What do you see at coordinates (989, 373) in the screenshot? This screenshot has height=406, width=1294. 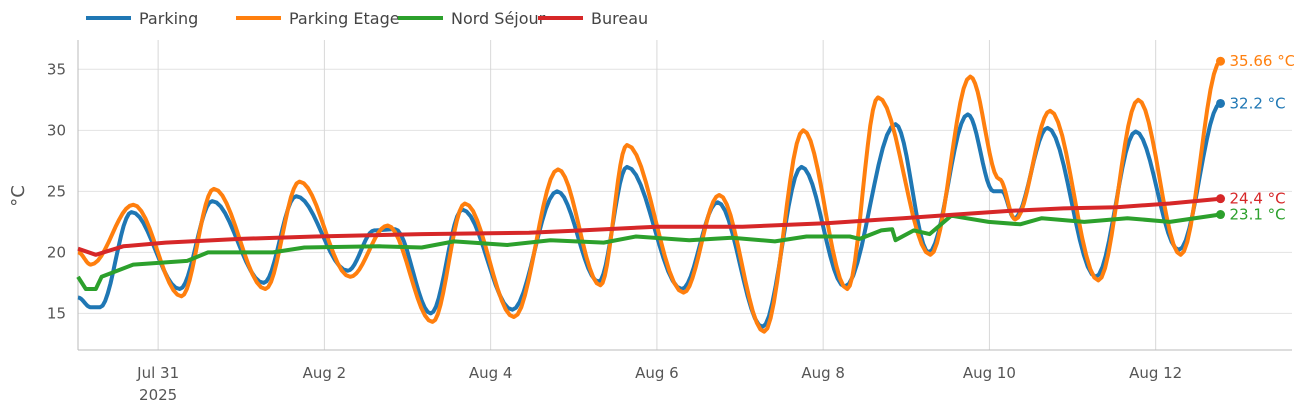 I see `x-tick-label: Aug 10` at bounding box center [989, 373].